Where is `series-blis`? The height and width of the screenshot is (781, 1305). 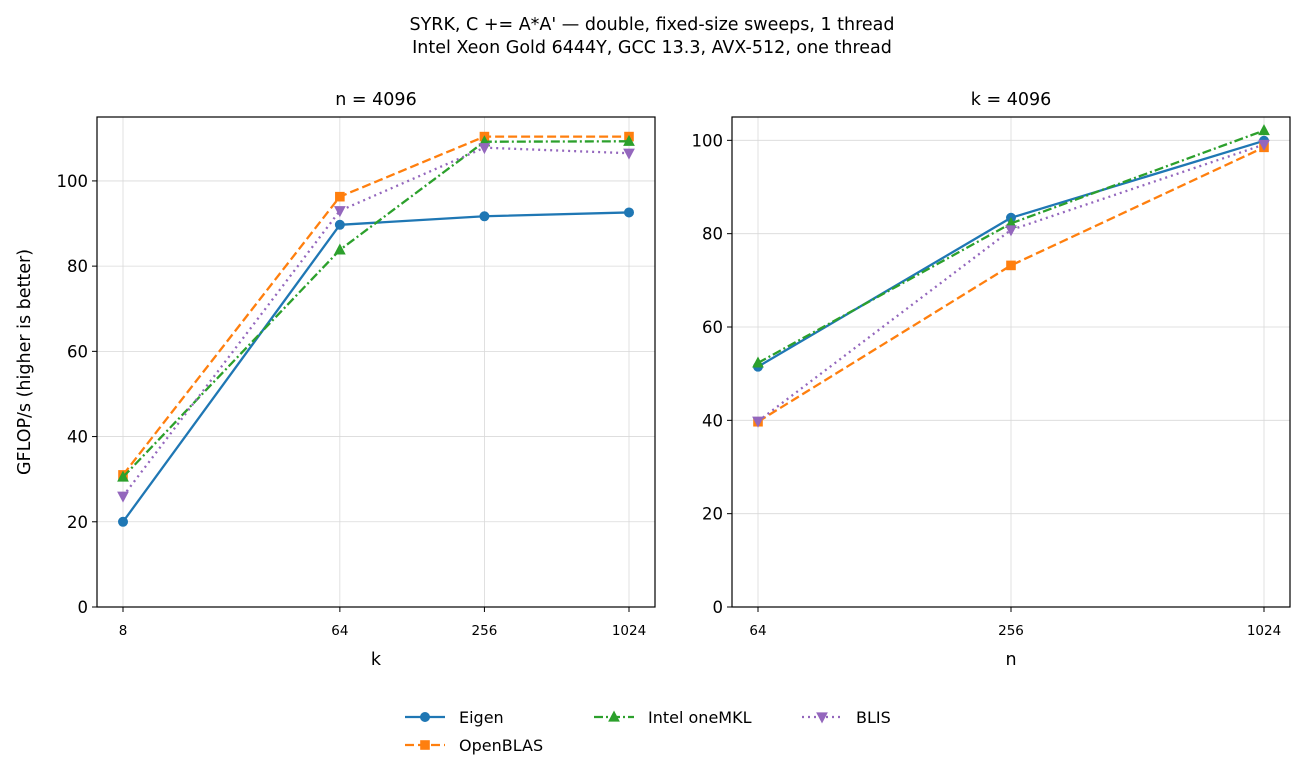 series-blis is located at coordinates (1011, 283).